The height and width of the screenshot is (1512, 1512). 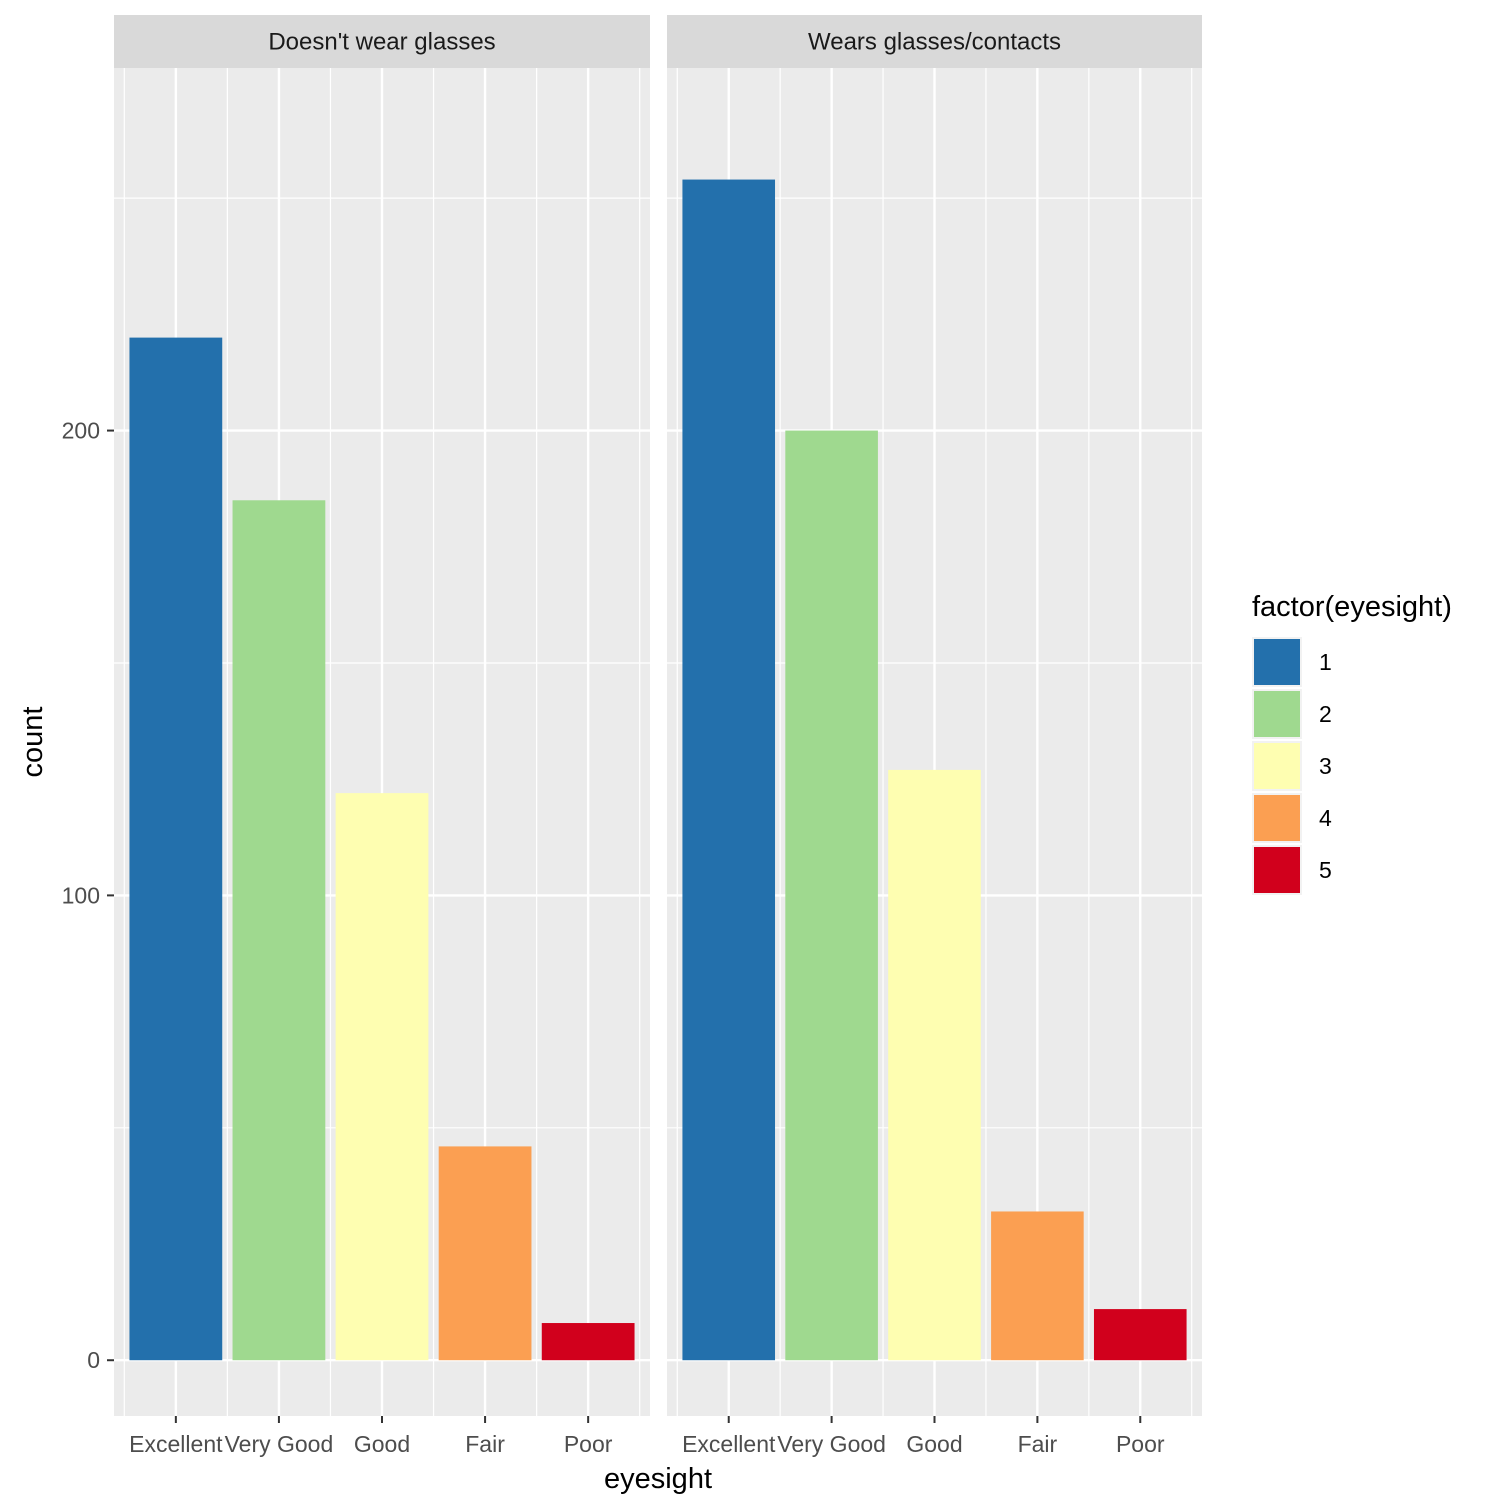 I want to click on y-tick-label: 0, so click(x=93, y=1360).